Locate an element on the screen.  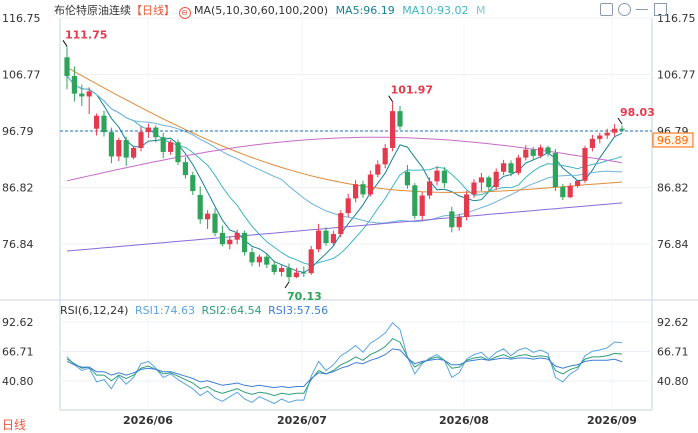
y-tick-label-left: 96.79 is located at coordinates (18, 131).